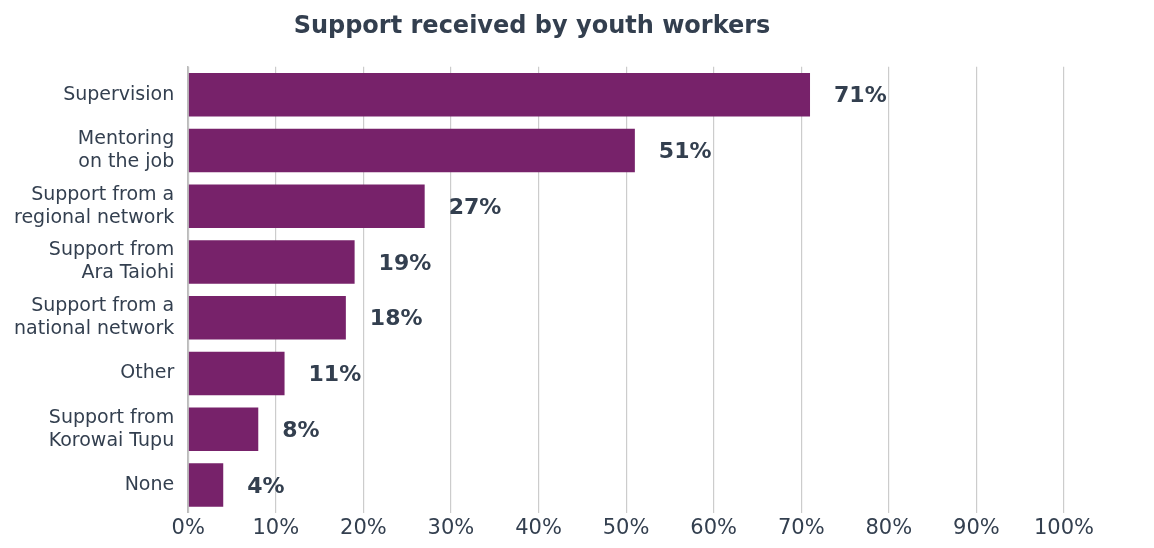 The image size is (1154, 548). What do you see at coordinates (532, 24) in the screenshot?
I see `chart-title: Support received by youth workers` at bounding box center [532, 24].